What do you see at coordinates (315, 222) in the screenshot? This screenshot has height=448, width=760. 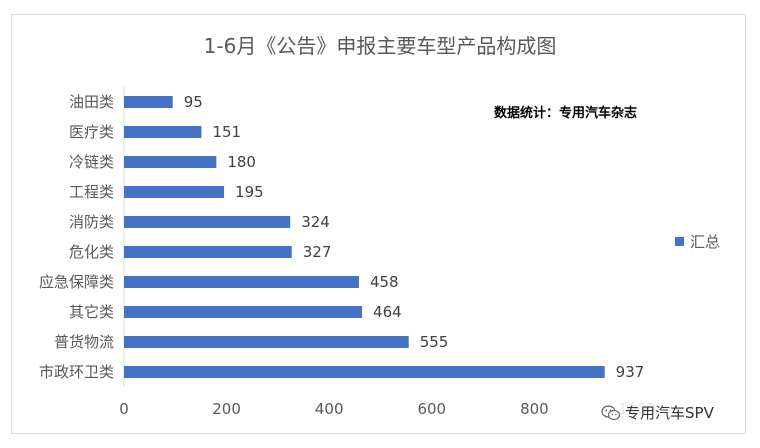 I see `data-label: 324` at bounding box center [315, 222].